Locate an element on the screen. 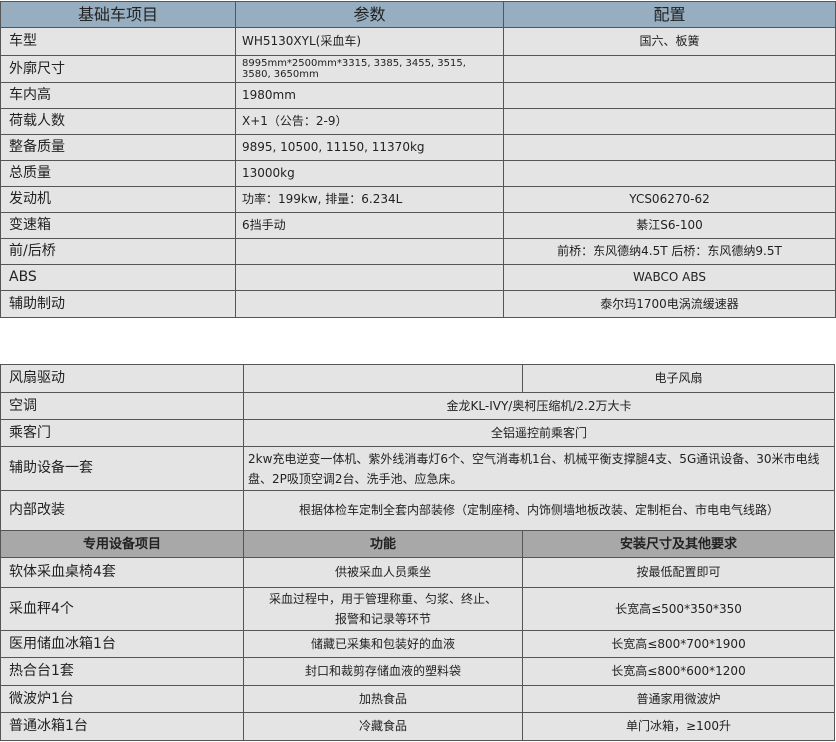 This screenshot has width=836, height=742. equipment-row: 热合台1套 封口和裁剪存储血液的塑料袋 长宽高≤800*600*1200 is located at coordinates (417, 671).